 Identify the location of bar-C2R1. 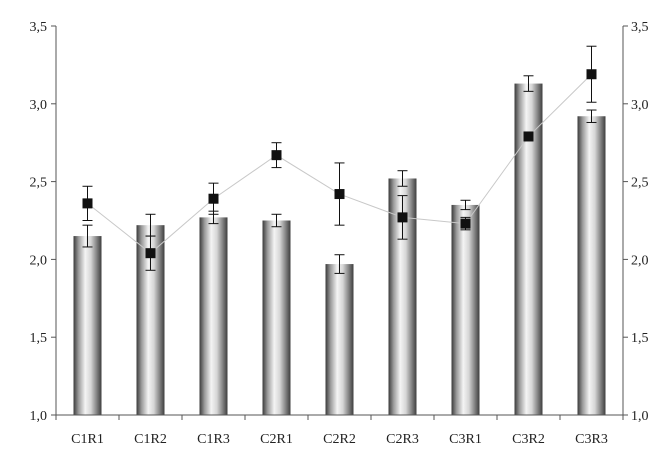
(276, 317).